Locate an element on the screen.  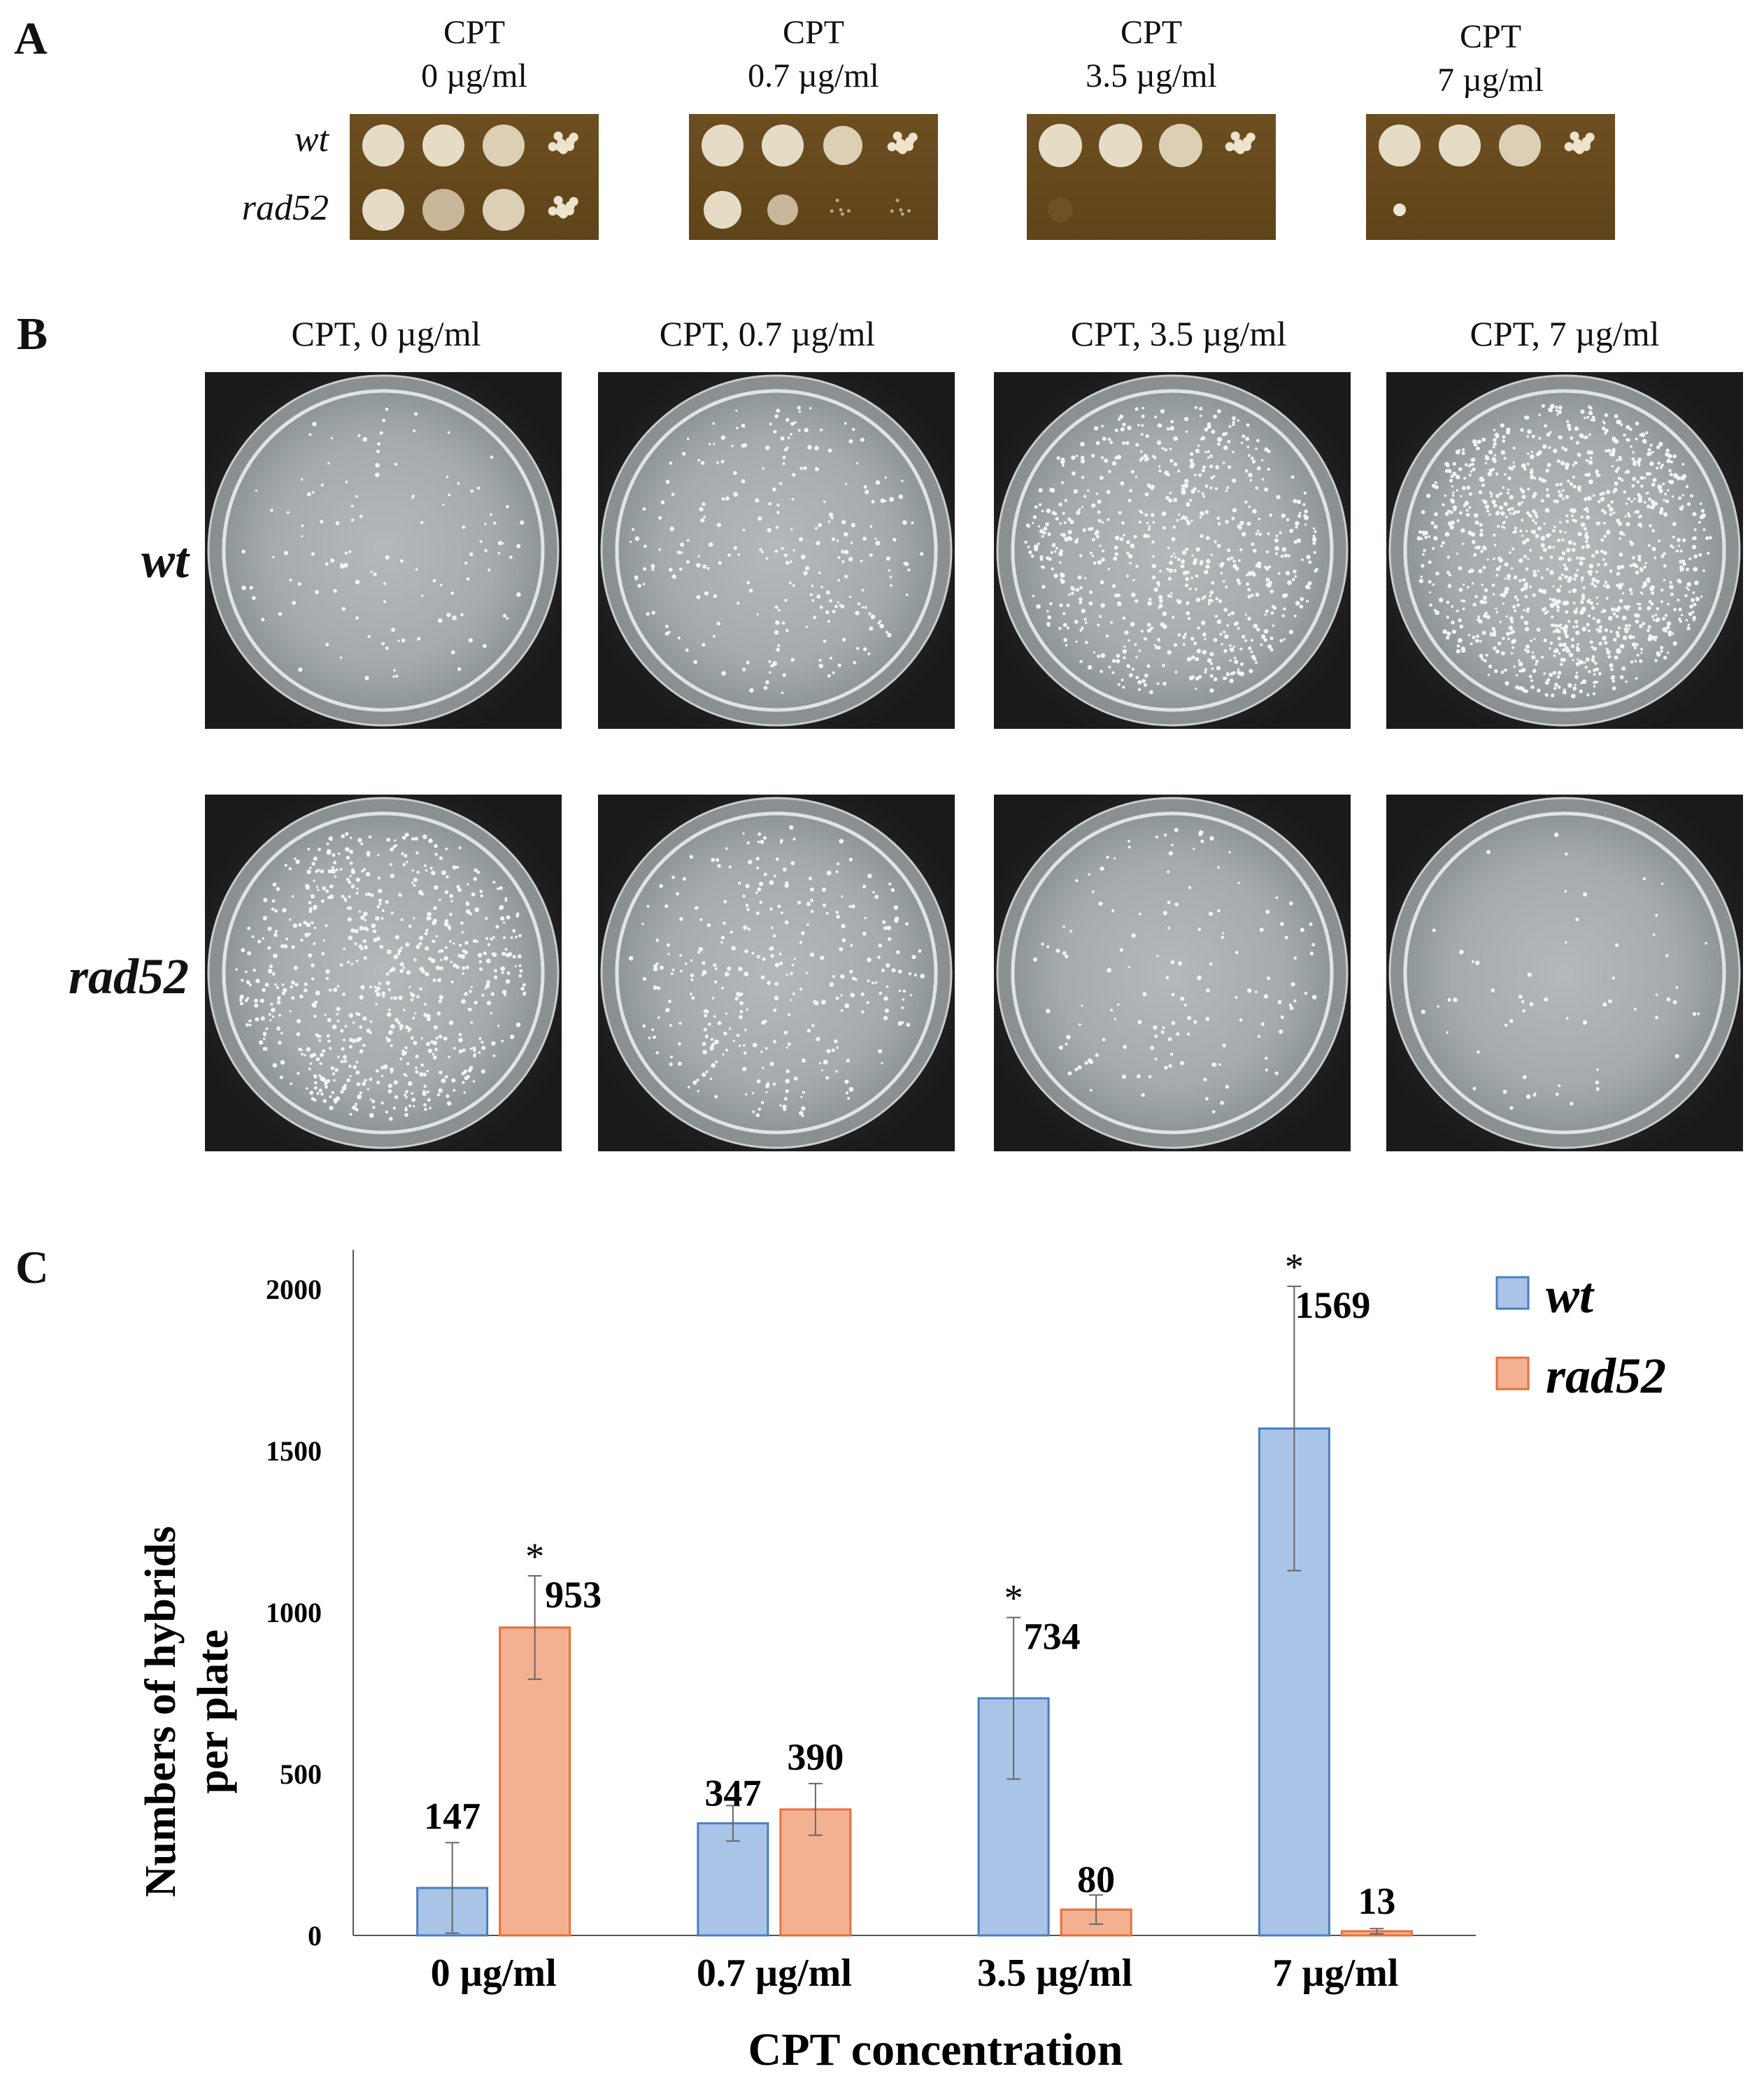
plate-column-header: CPT, 7 µg/ml is located at coordinates (1565, 333).